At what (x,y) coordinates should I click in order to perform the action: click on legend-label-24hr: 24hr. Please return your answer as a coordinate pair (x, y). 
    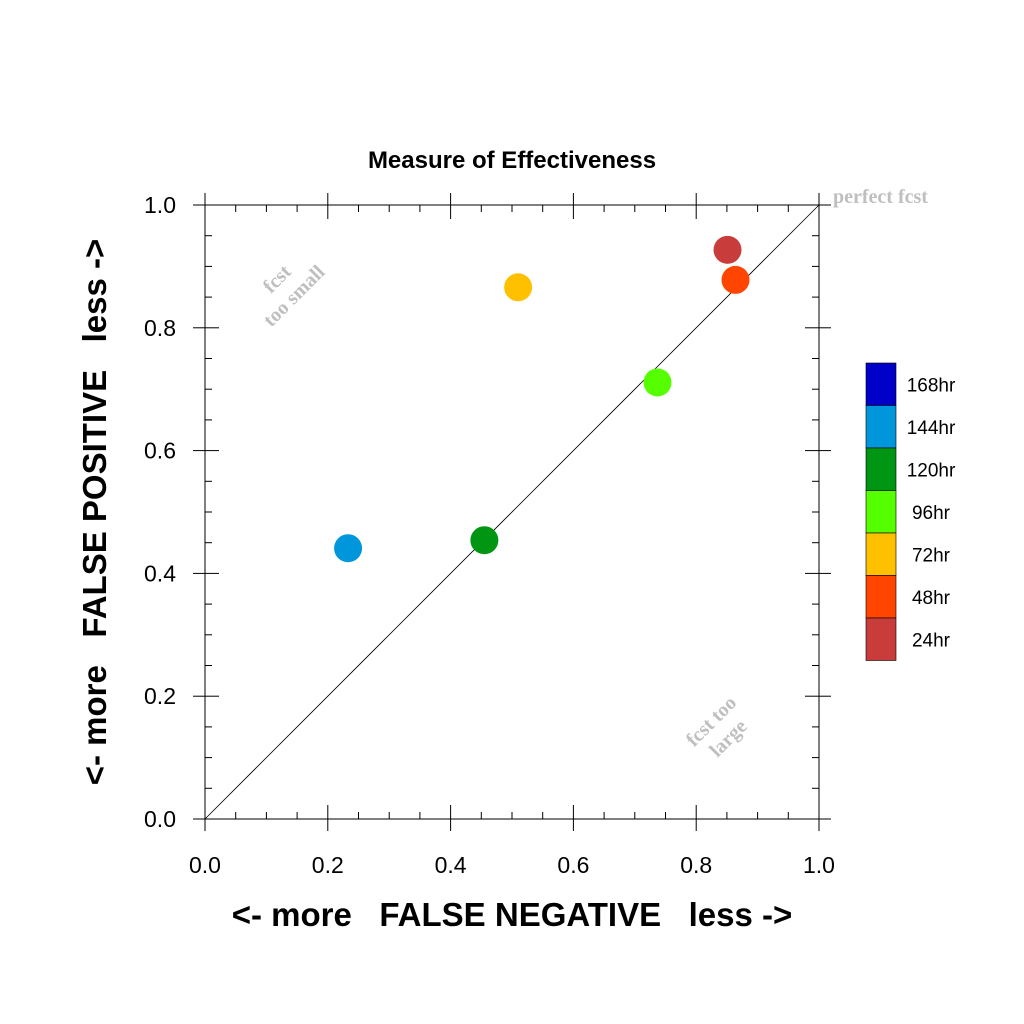
    Looking at the image, I should click on (931, 640).